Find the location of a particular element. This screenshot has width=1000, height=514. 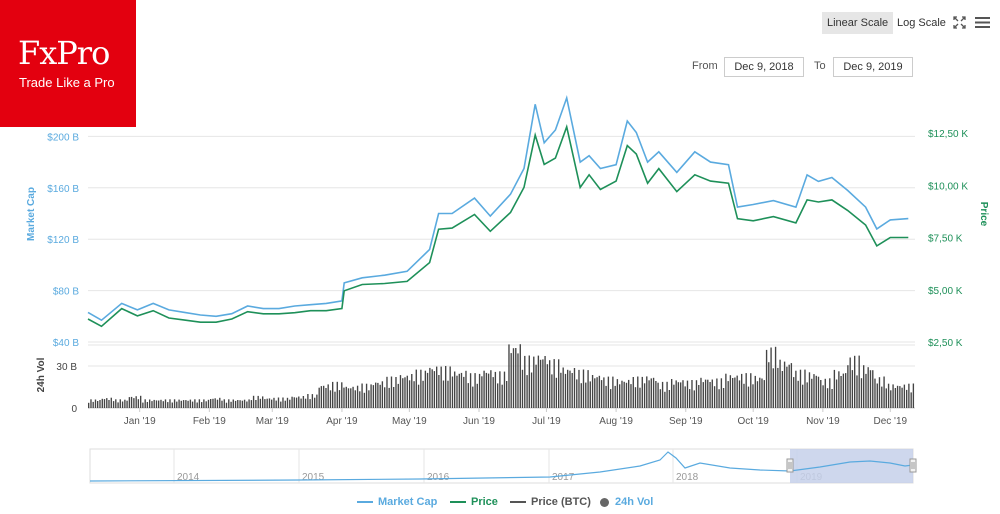

navigator-year-label: 2015 is located at coordinates (313, 477).